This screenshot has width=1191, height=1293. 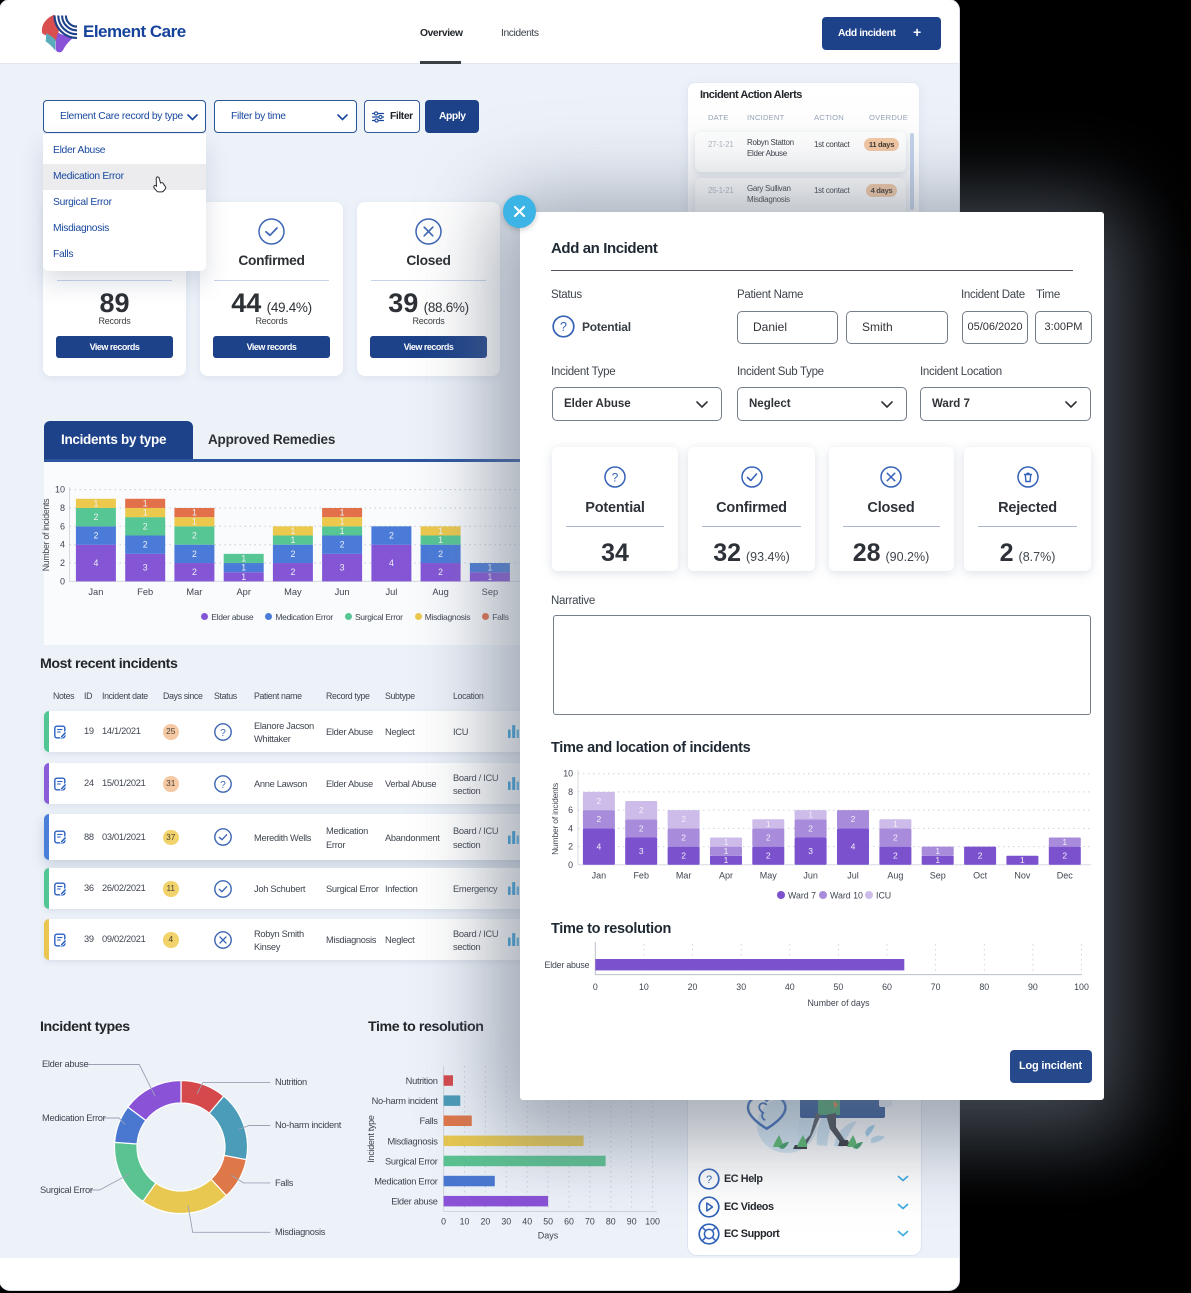 What do you see at coordinates (1022, 876) in the screenshot?
I see `svg-text: Nov` at bounding box center [1022, 876].